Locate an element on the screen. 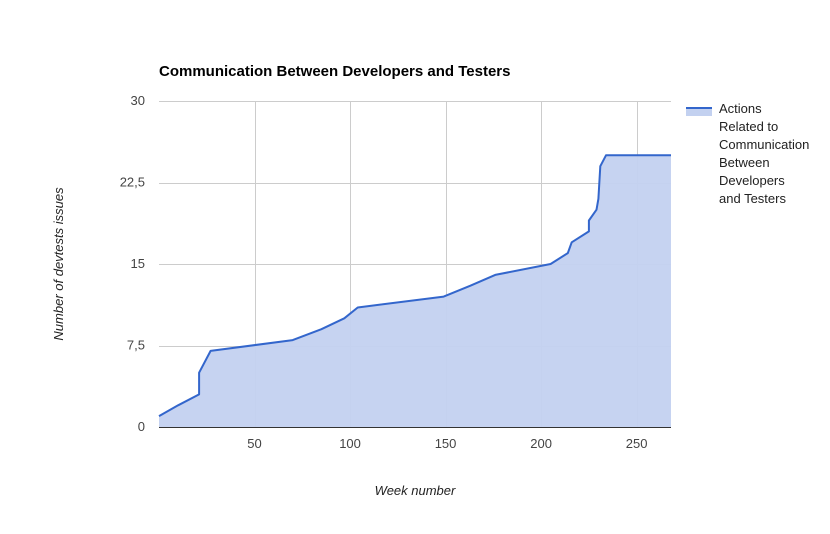  legend-swatch is located at coordinates (699, 111).